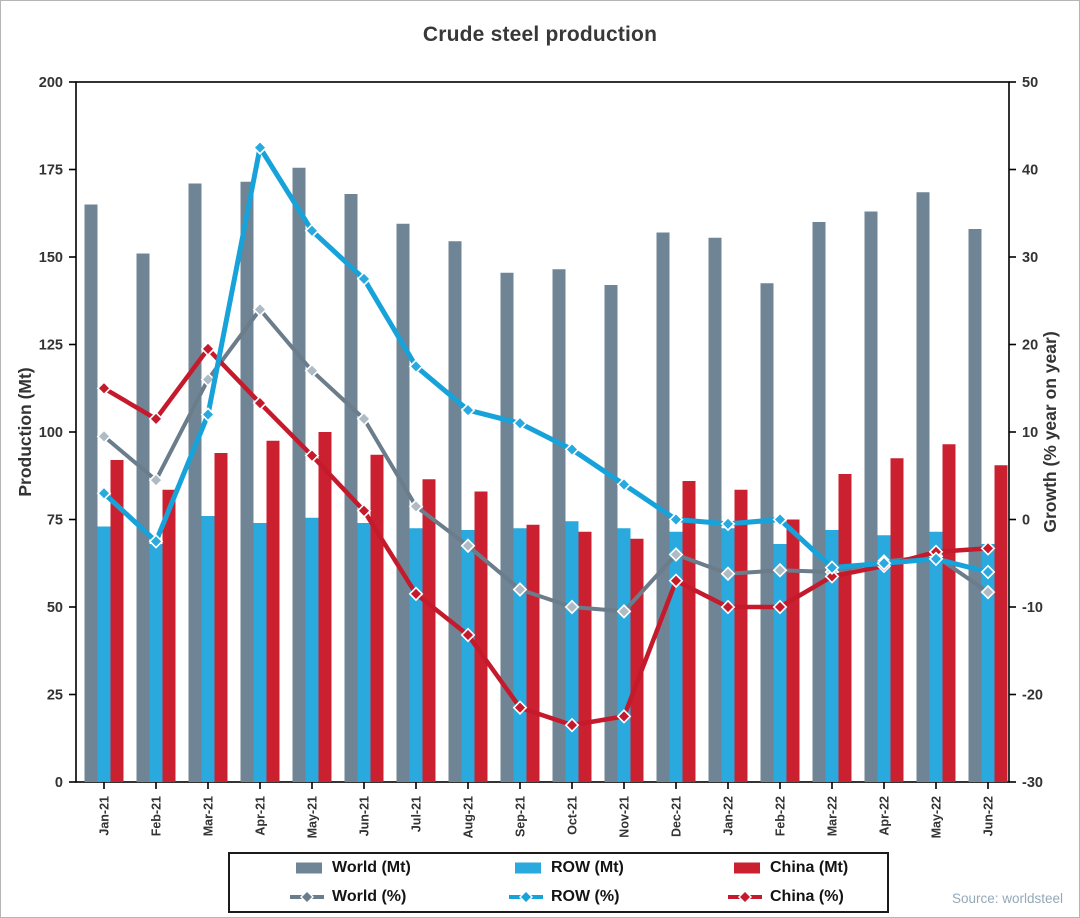 The width and height of the screenshot is (1080, 918). I want to click on y-right-tick-label: -20, so click(1032, 696).